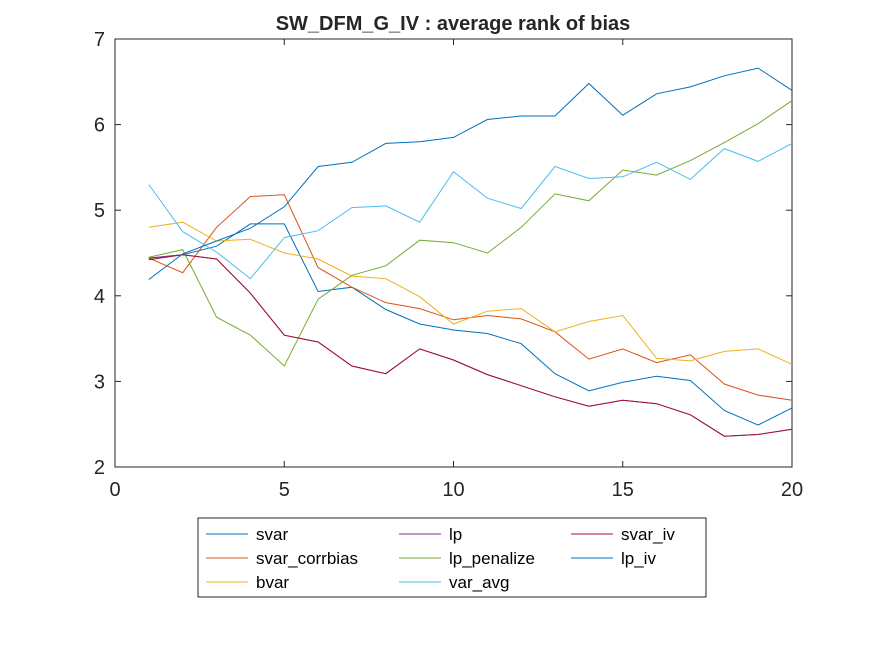 The image size is (875, 661). Describe the element at coordinates (455, 534) in the screenshot. I see `legend-label-lp: lp` at that location.